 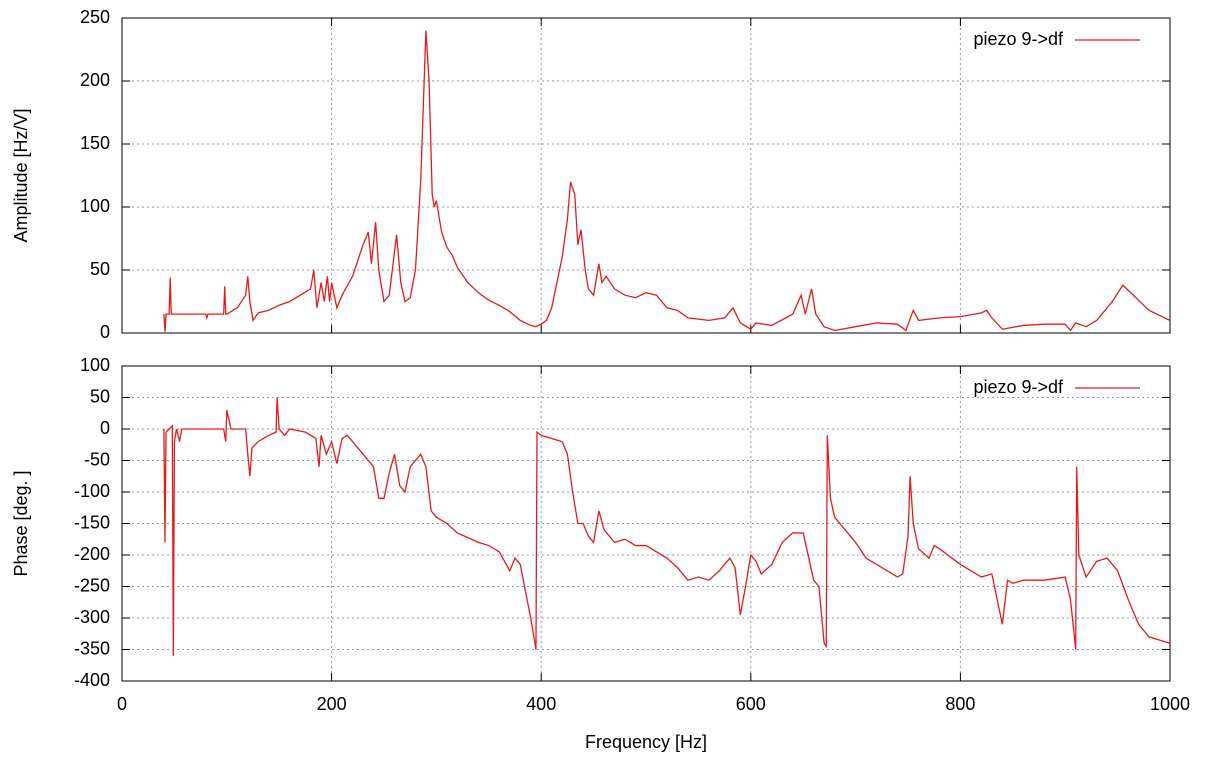 What do you see at coordinates (92, 522) in the screenshot?
I see `y-tick-label: -150` at bounding box center [92, 522].